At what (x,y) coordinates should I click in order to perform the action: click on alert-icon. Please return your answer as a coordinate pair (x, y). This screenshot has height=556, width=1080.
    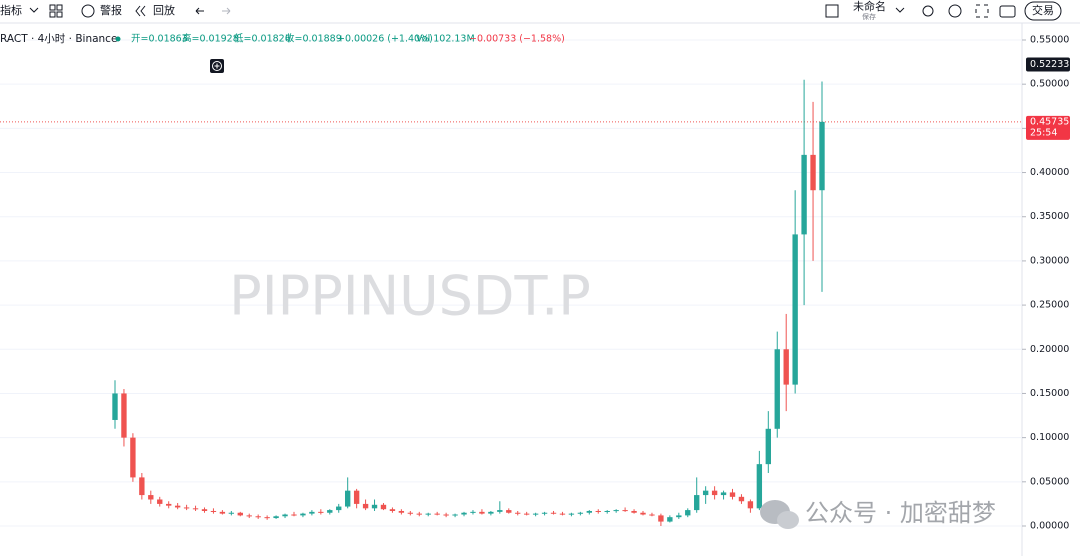
    Looking at the image, I should click on (88, 11).